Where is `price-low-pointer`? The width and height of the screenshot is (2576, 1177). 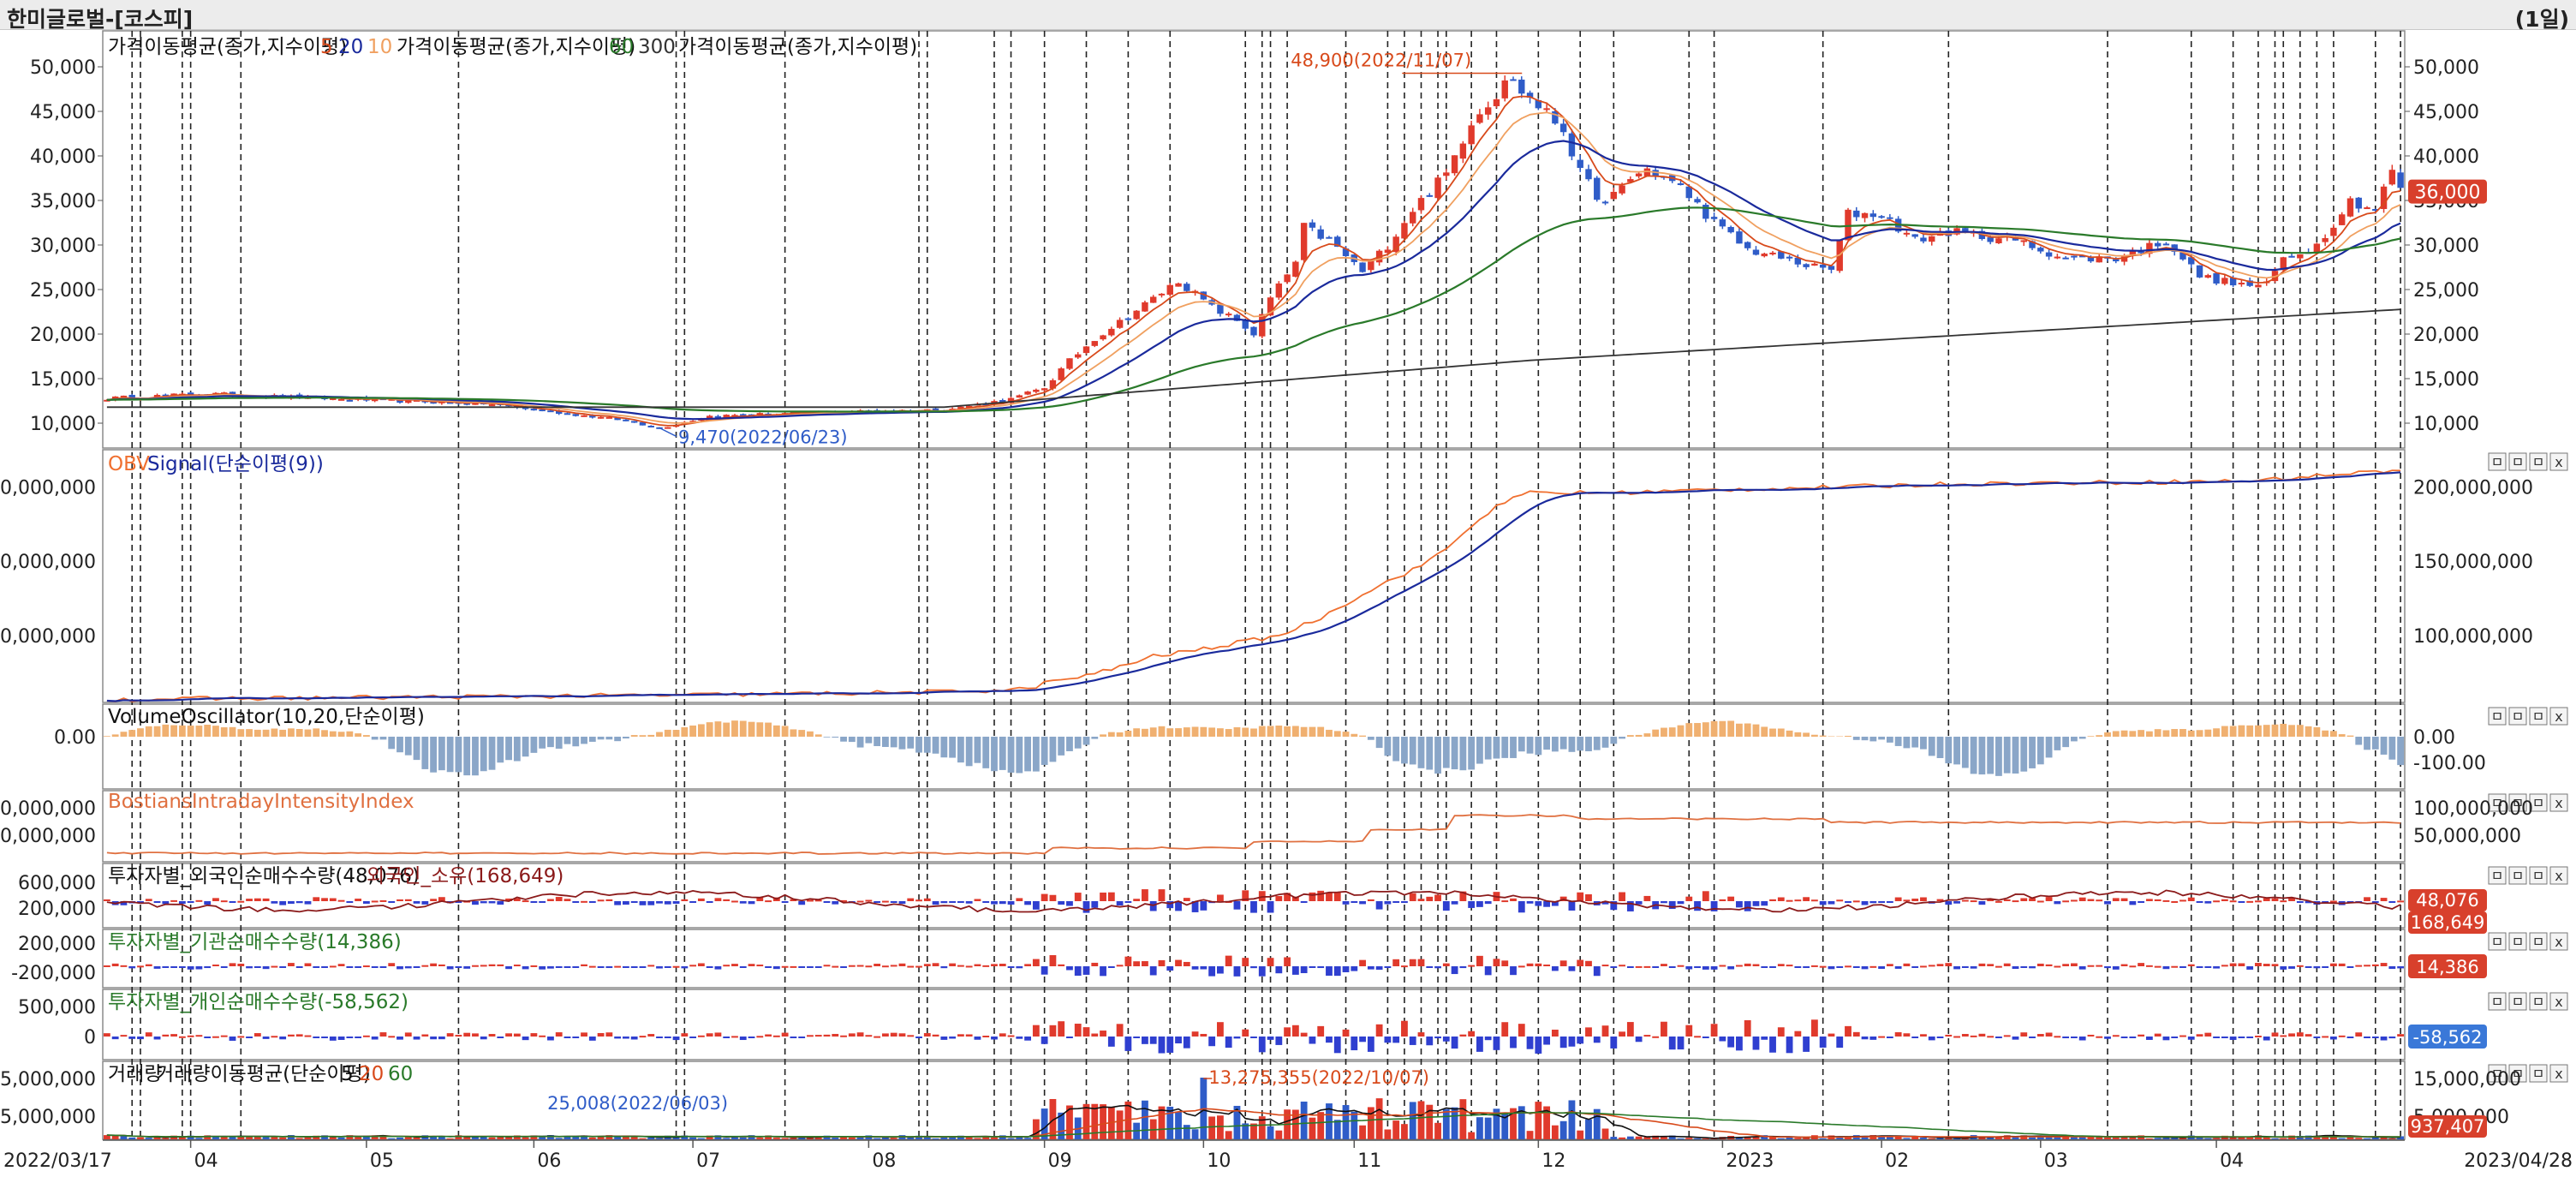
price-low-pointer is located at coordinates (668, 432).